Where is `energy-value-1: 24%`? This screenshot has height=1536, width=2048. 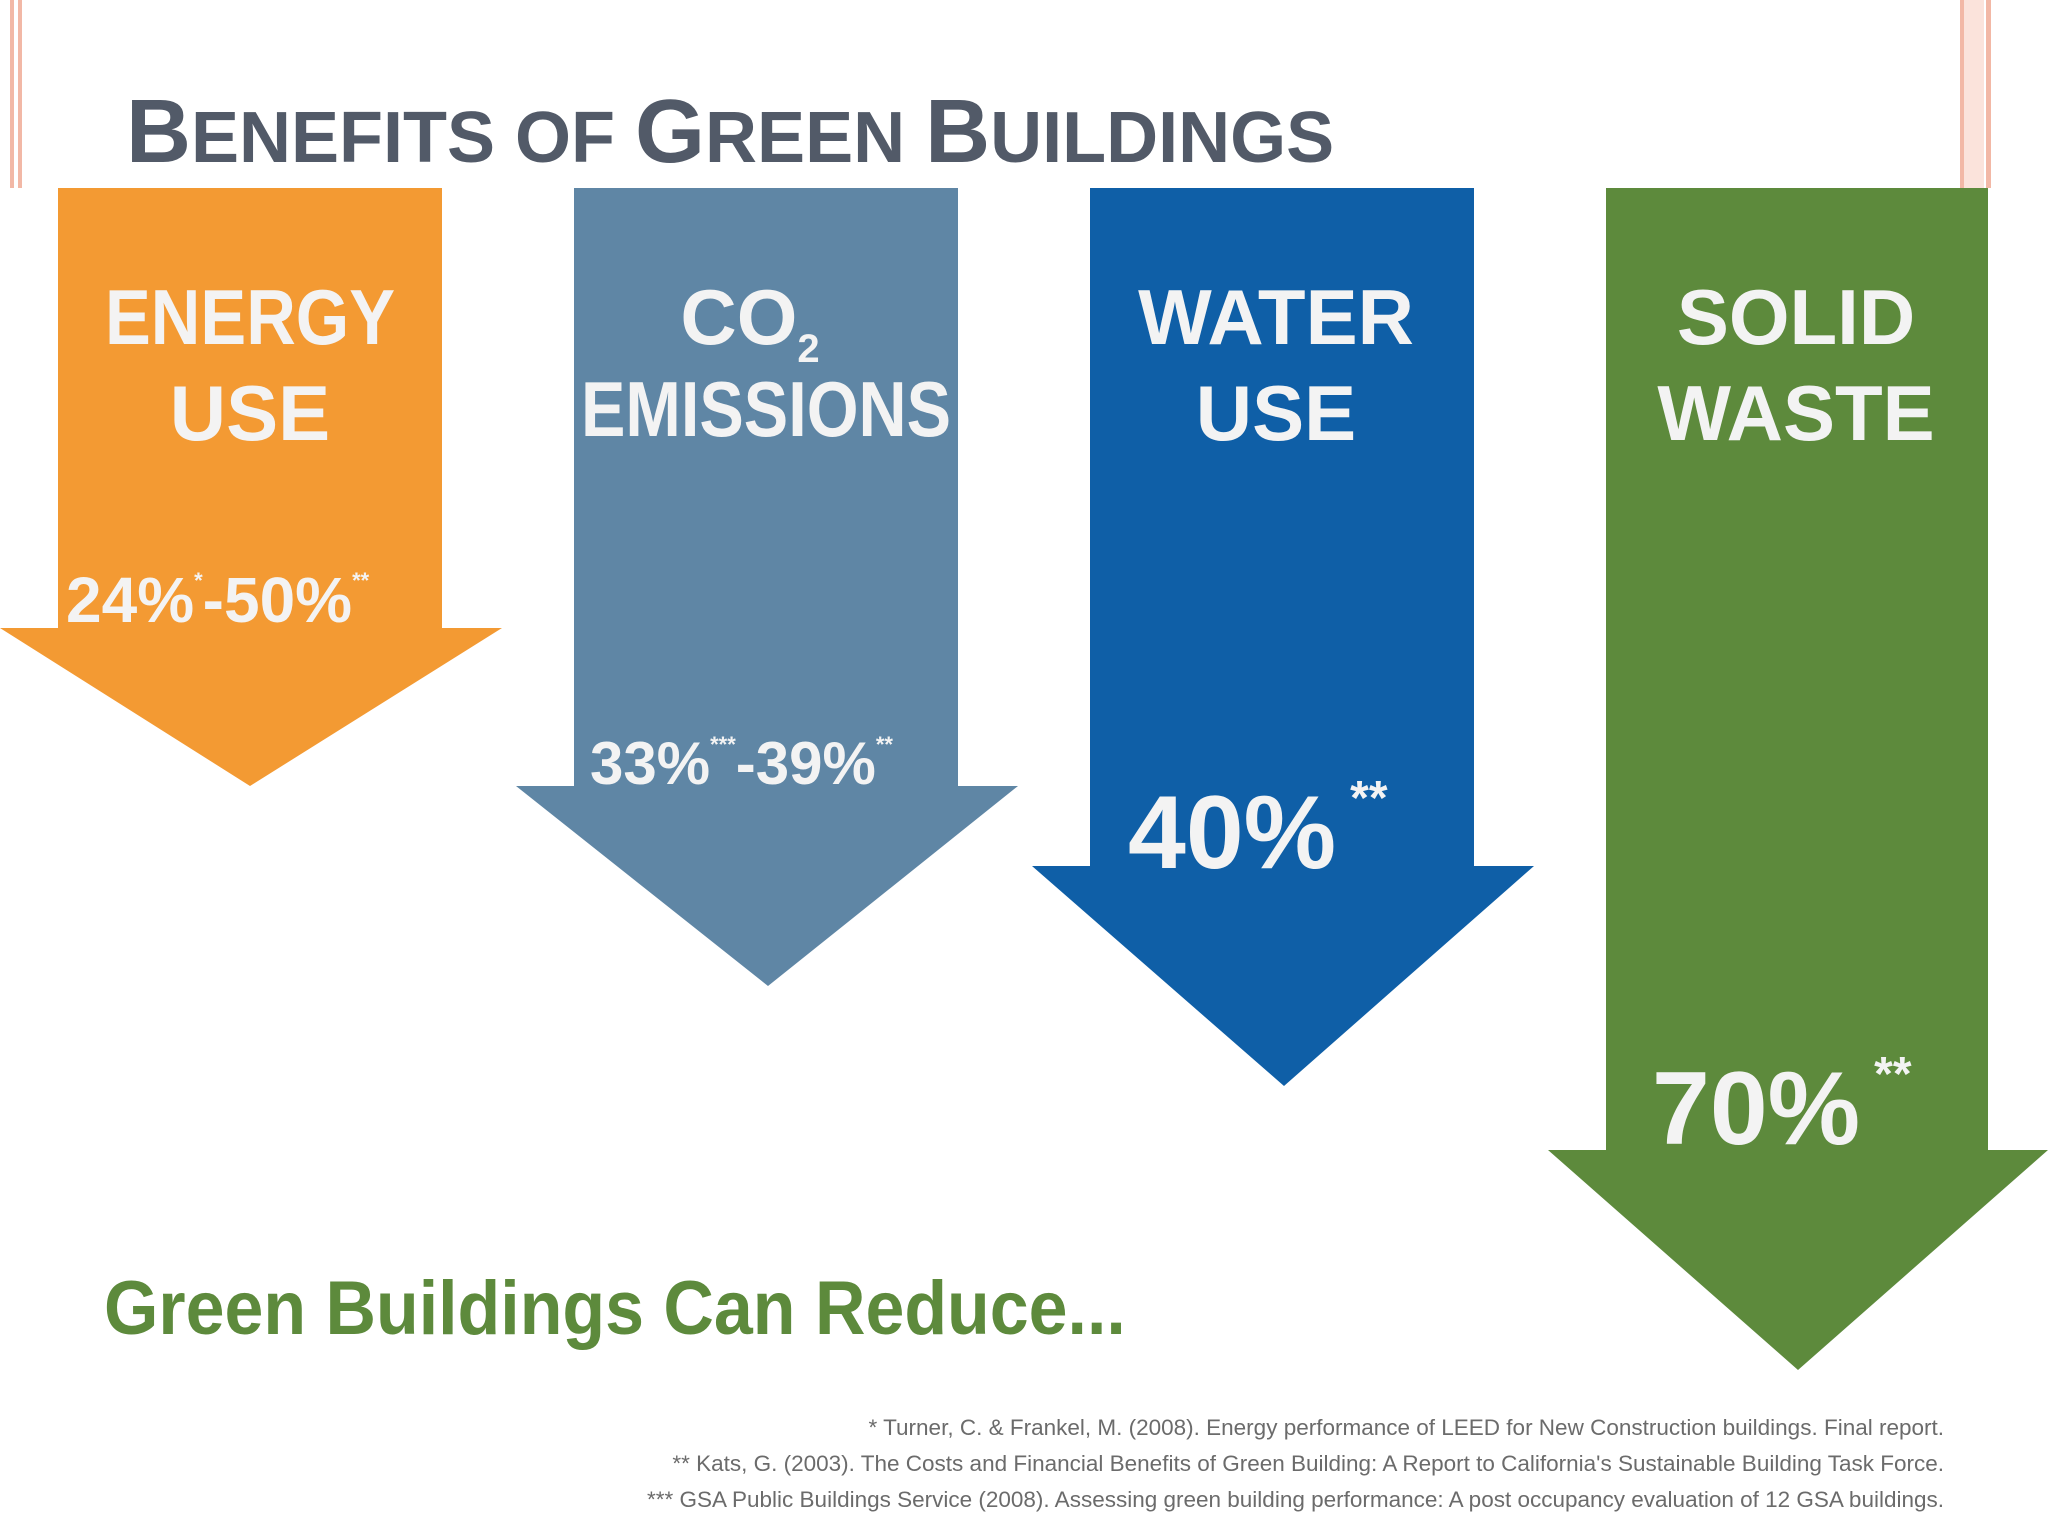 energy-value-1: 24% is located at coordinates (130, 600).